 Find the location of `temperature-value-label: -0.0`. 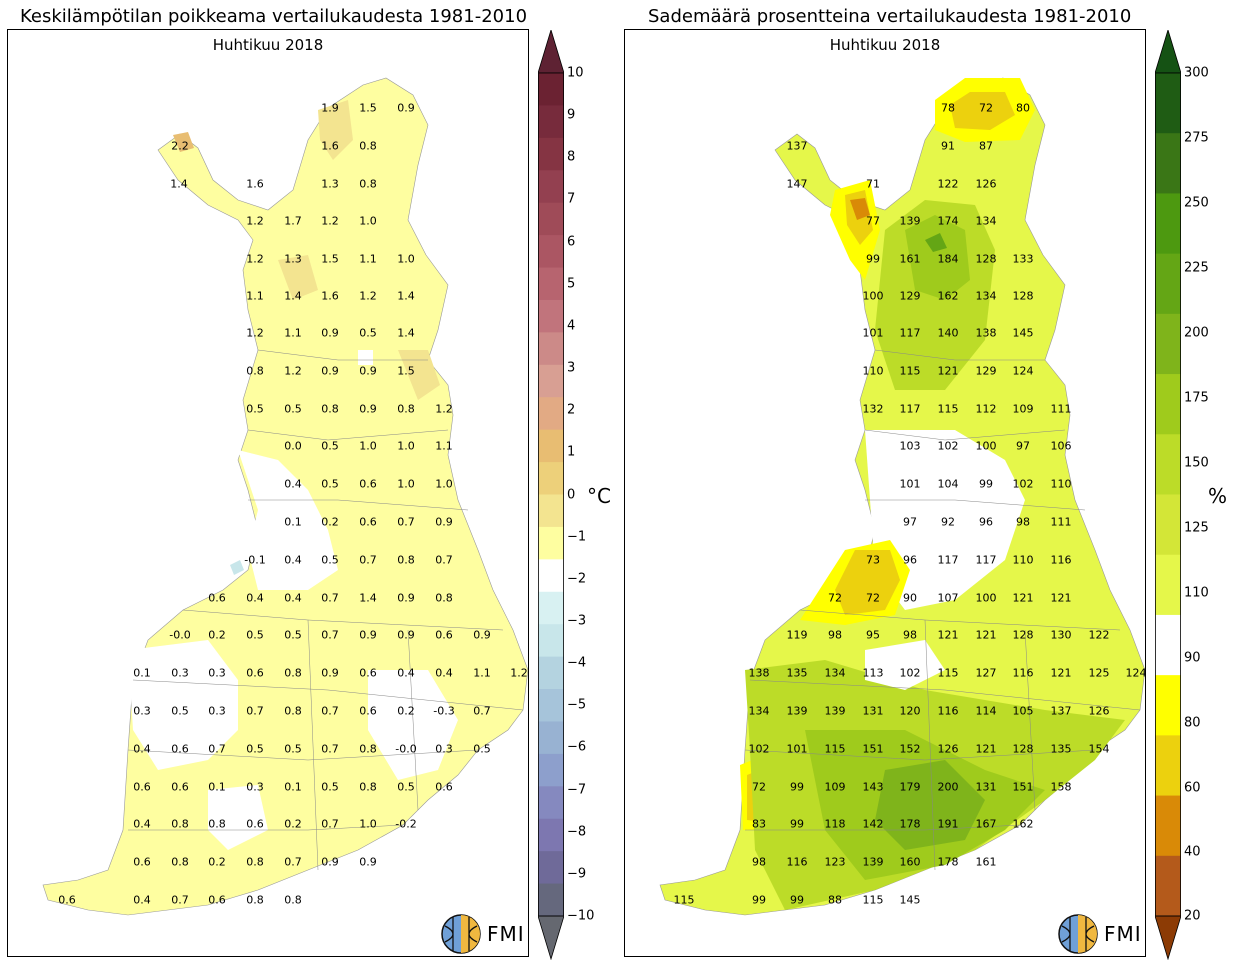

temperature-value-label: -0.0 is located at coordinates (180, 635).